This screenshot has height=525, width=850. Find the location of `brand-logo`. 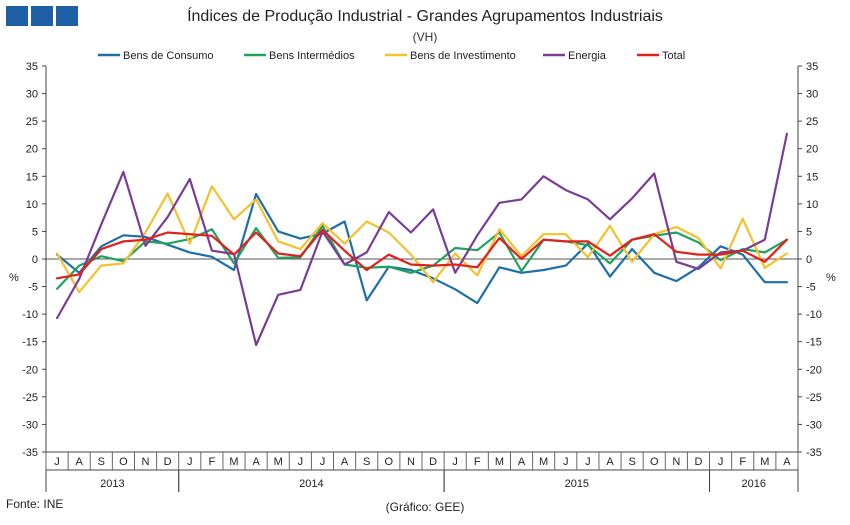

brand-logo is located at coordinates (42, 16).